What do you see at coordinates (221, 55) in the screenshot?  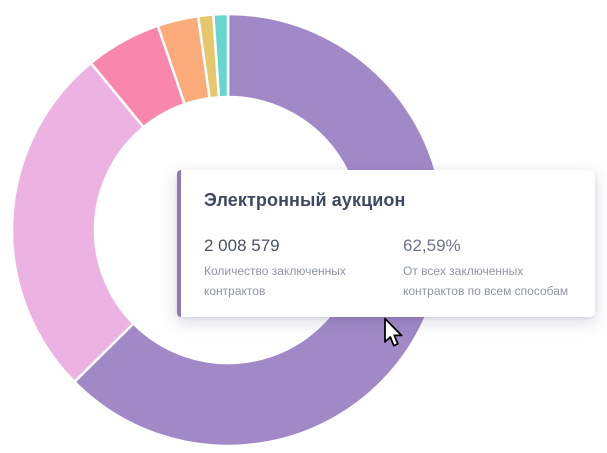 I see `donut-segment` at bounding box center [221, 55].